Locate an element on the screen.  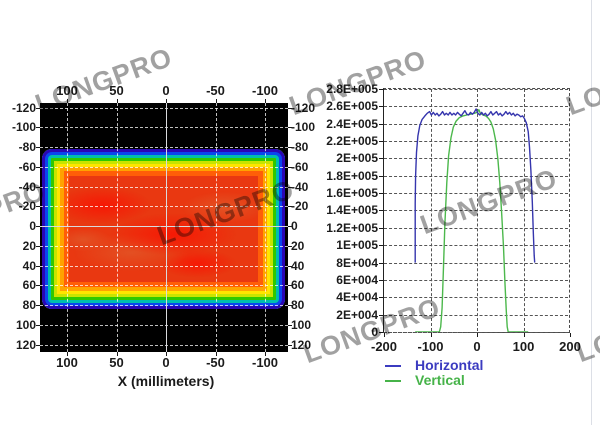
tick-label: -20 is located at coordinates (300, 206).